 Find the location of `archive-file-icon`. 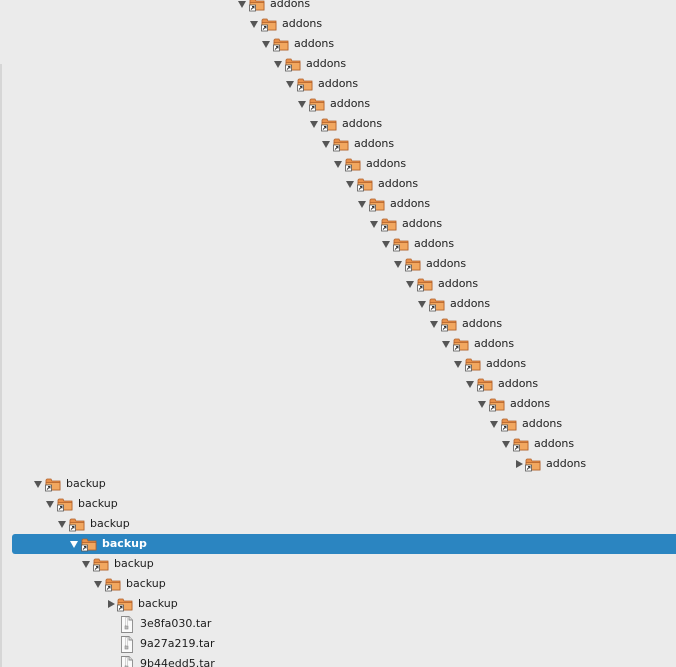

archive-file-icon is located at coordinates (127, 661).